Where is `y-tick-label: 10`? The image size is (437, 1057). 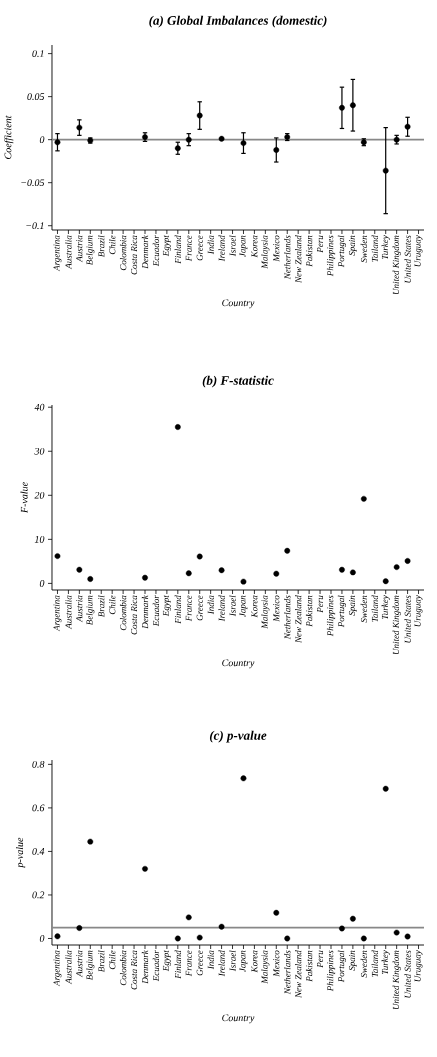 y-tick-label: 10 is located at coordinates (39, 539).